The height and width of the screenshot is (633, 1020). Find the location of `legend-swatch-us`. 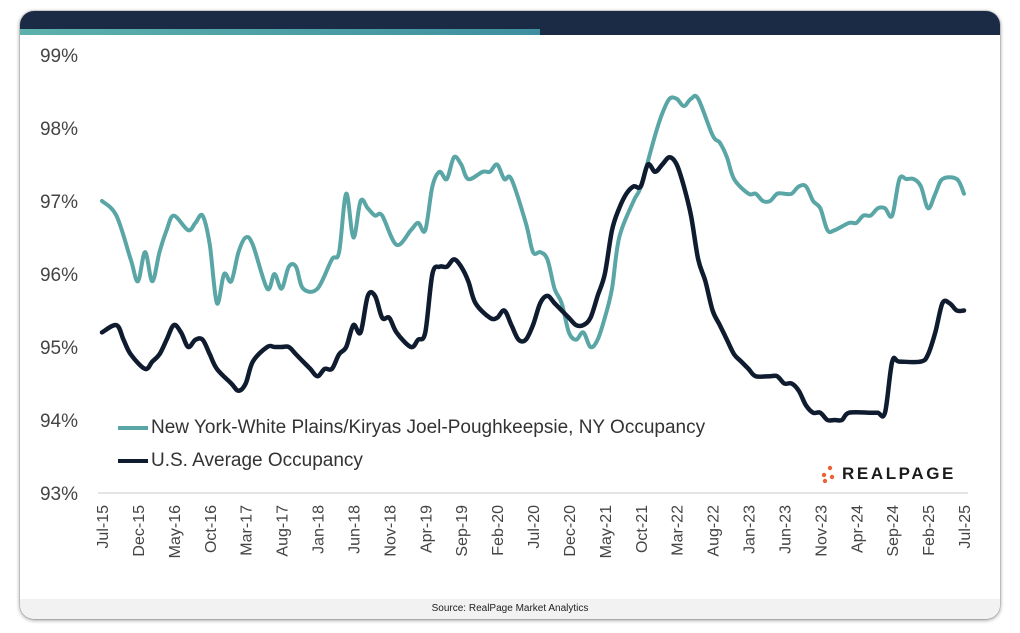

legend-swatch-us is located at coordinates (133, 461).